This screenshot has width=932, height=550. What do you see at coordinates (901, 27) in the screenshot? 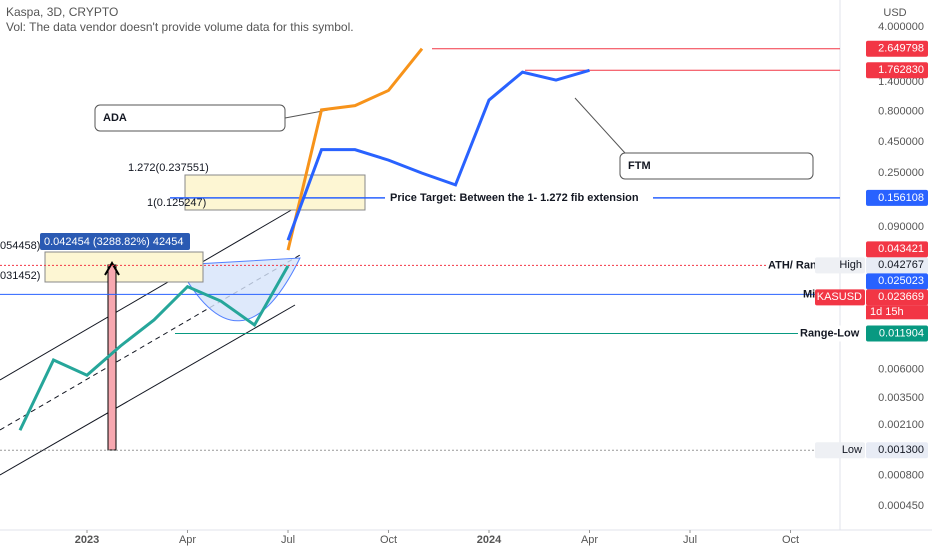
I see `y-tick-label: 4.000000` at bounding box center [901, 27].